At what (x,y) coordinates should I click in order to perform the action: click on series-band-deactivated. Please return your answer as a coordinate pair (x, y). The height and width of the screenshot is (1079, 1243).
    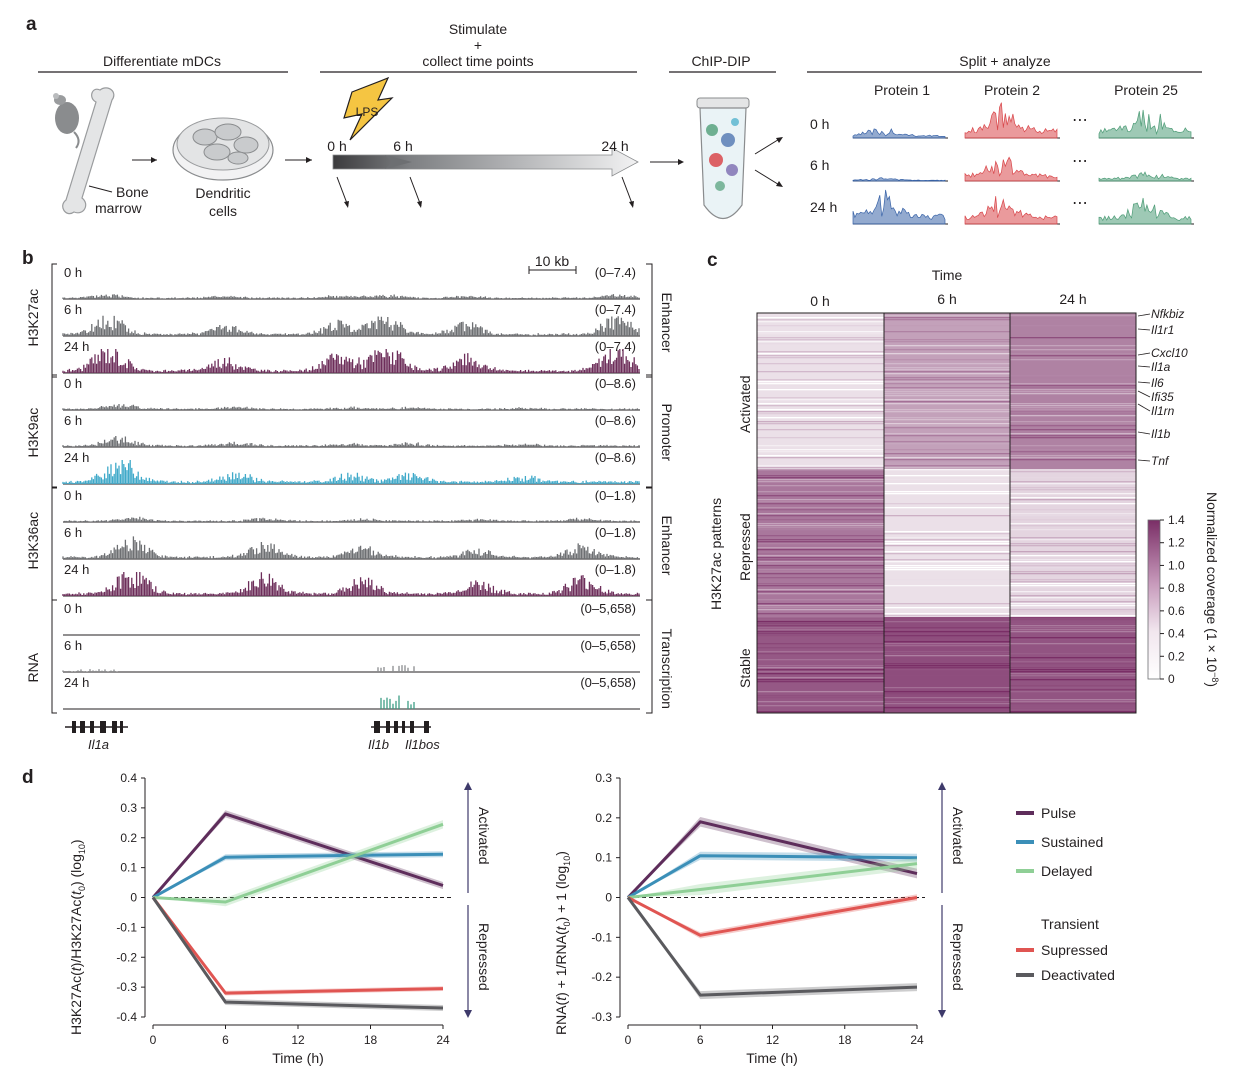
    Looking at the image, I should click on (772, 948).